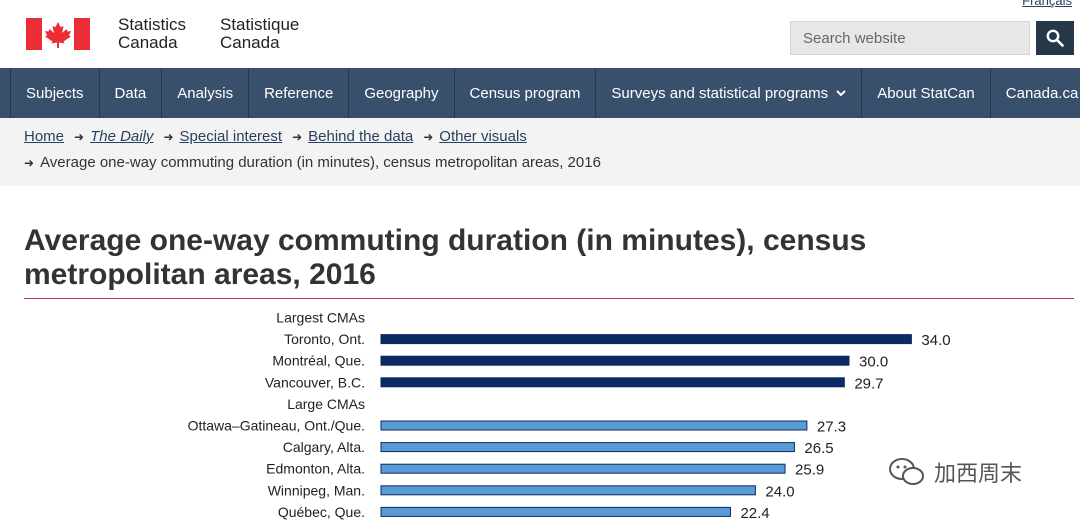  I want to click on category-label: Winnipeg, Man., so click(316, 490).